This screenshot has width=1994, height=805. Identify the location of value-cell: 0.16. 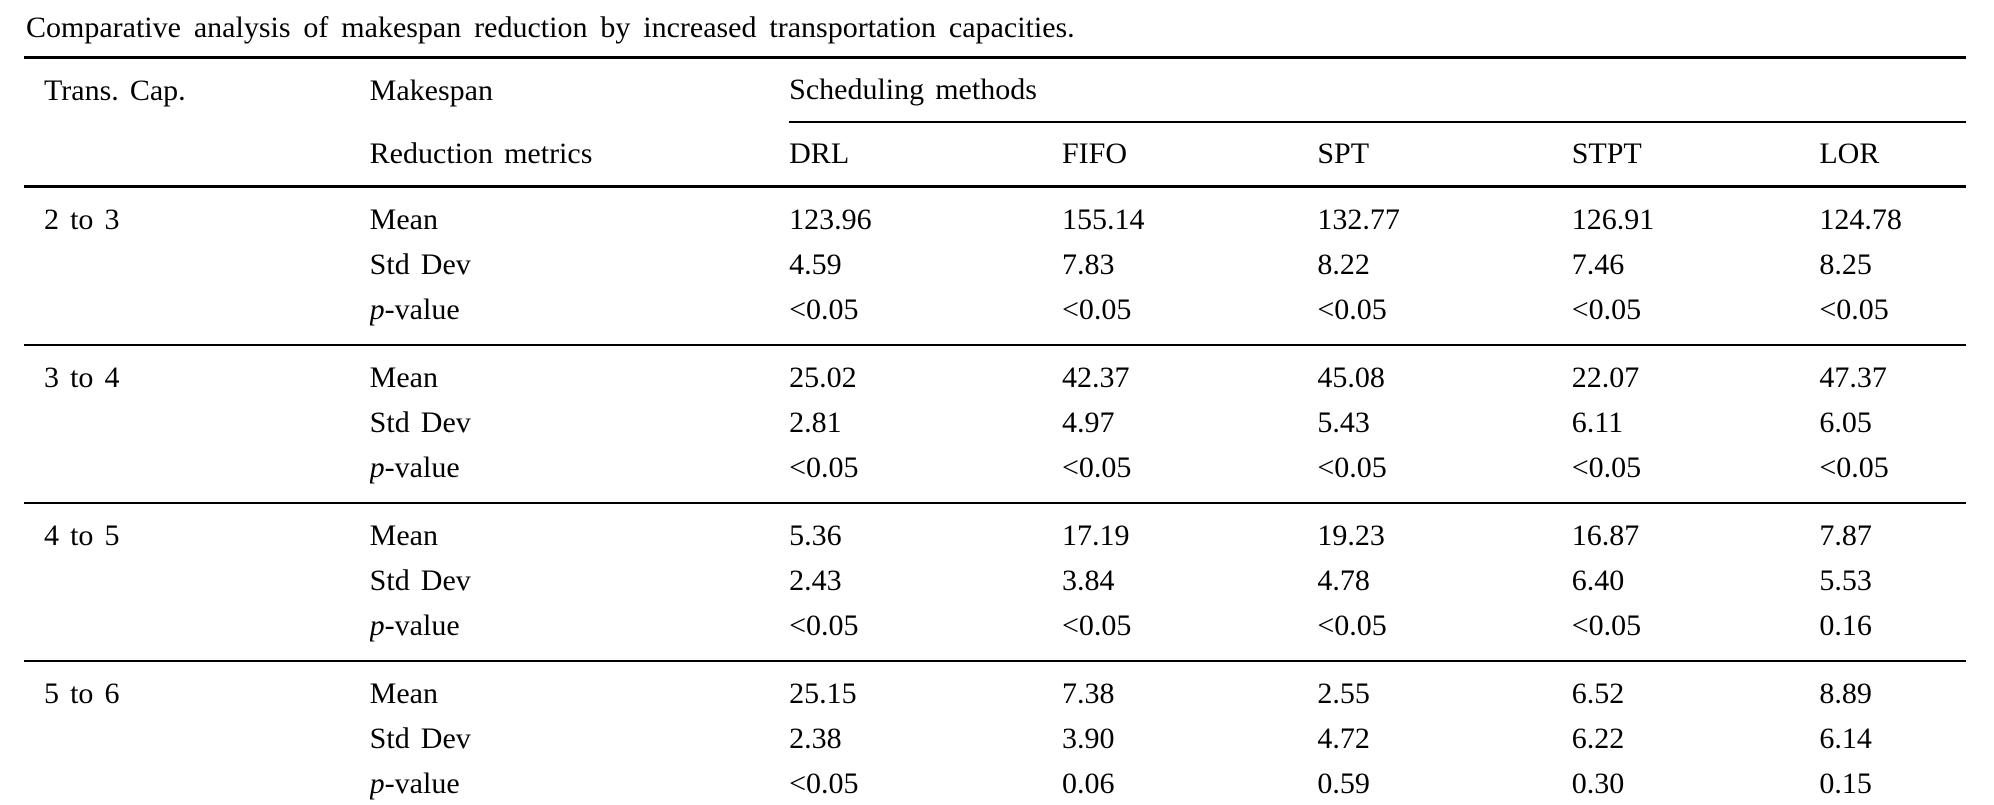
(1892, 632).